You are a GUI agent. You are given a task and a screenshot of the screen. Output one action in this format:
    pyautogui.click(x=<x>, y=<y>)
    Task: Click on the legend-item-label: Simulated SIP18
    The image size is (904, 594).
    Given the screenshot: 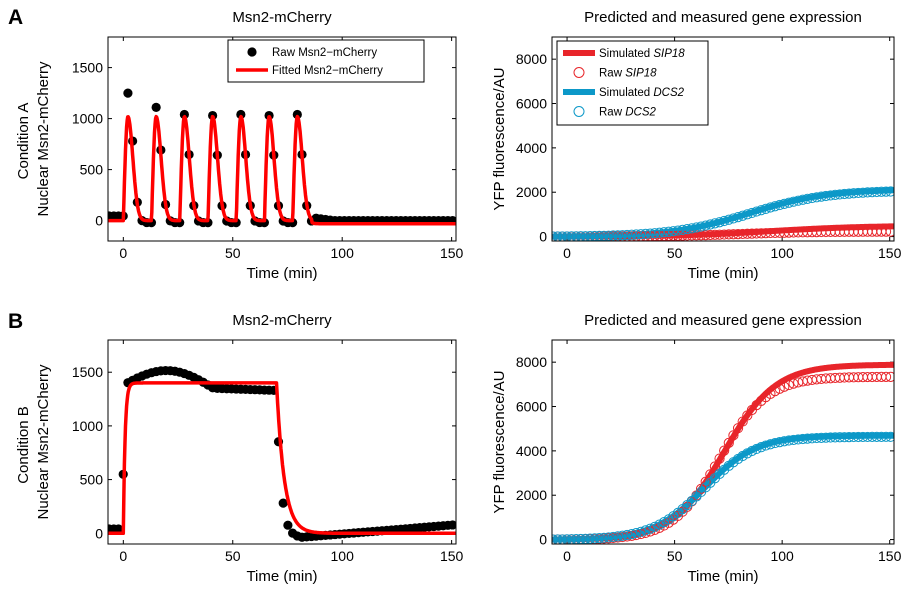 What is the action you would take?
    pyautogui.click(x=642, y=54)
    